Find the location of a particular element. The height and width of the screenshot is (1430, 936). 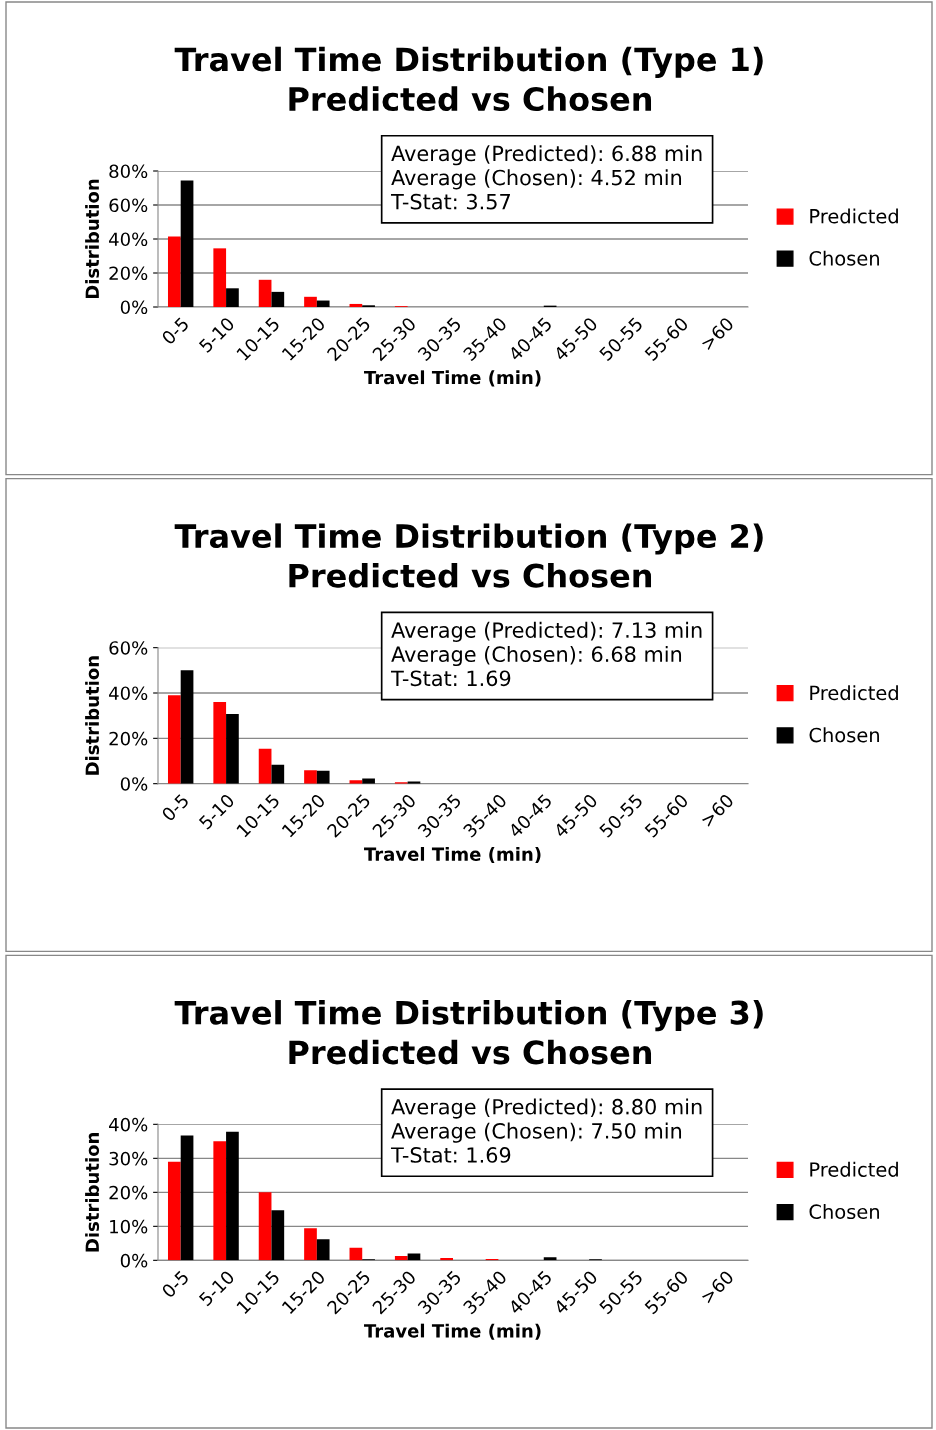

annotation: Average (Chosen): 4.52 min is located at coordinates (536, 179).